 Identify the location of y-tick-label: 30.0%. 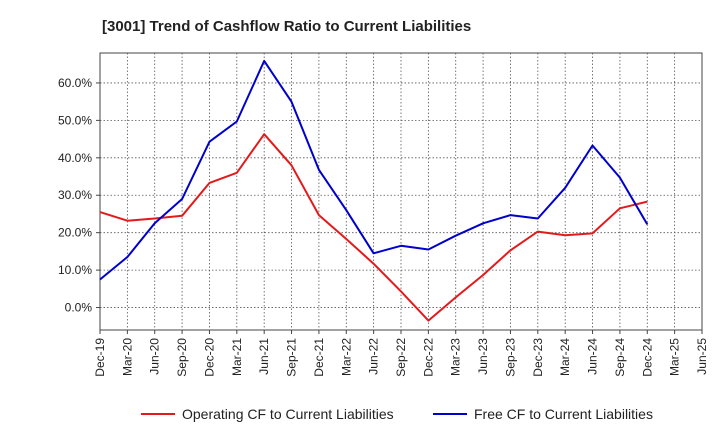
(75, 195).